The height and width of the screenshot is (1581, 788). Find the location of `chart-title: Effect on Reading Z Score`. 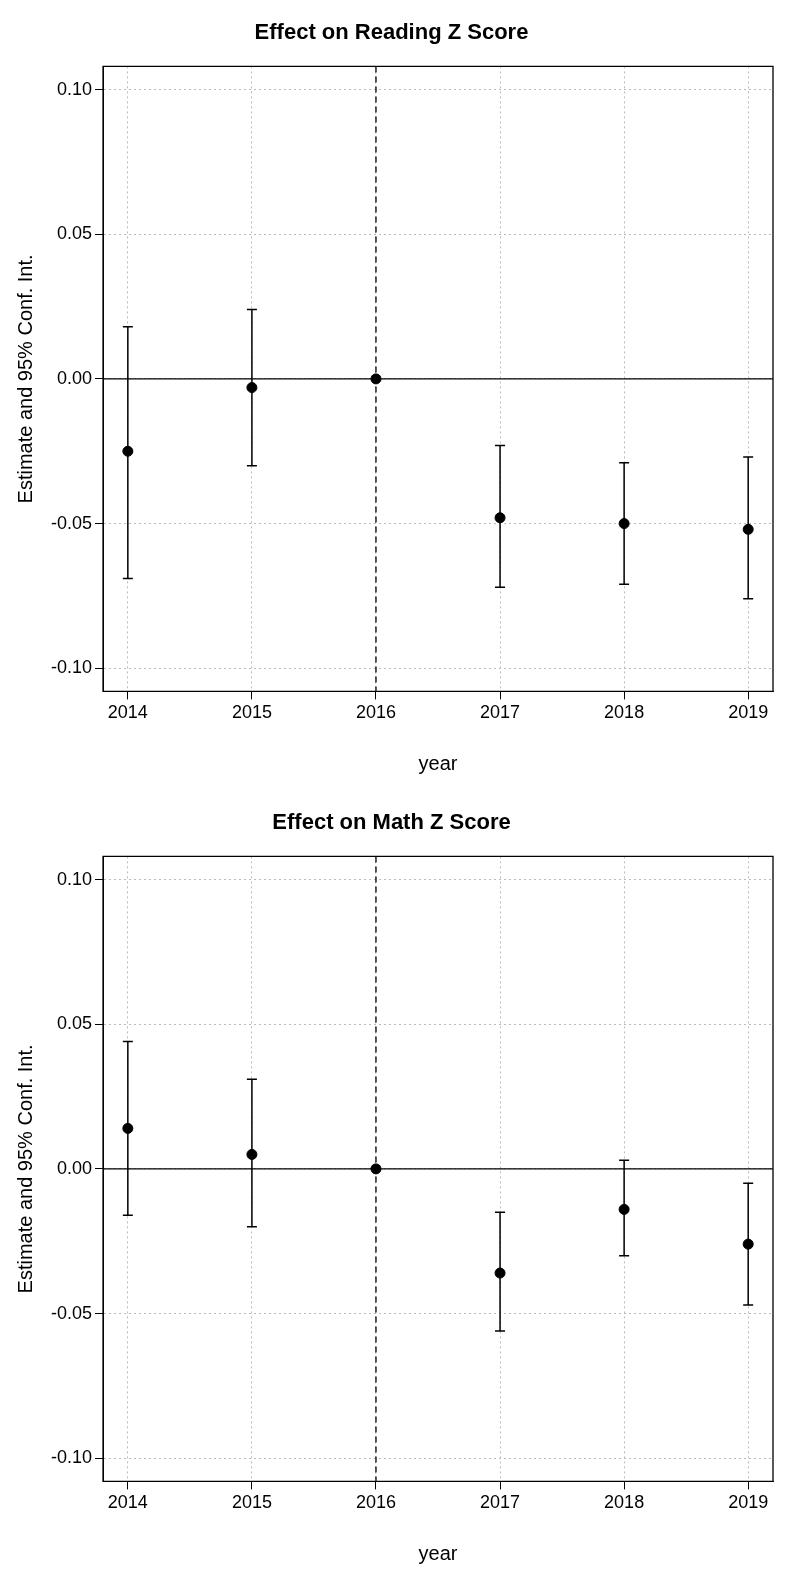

chart-title: Effect on Reading Z Score is located at coordinates (391, 32).